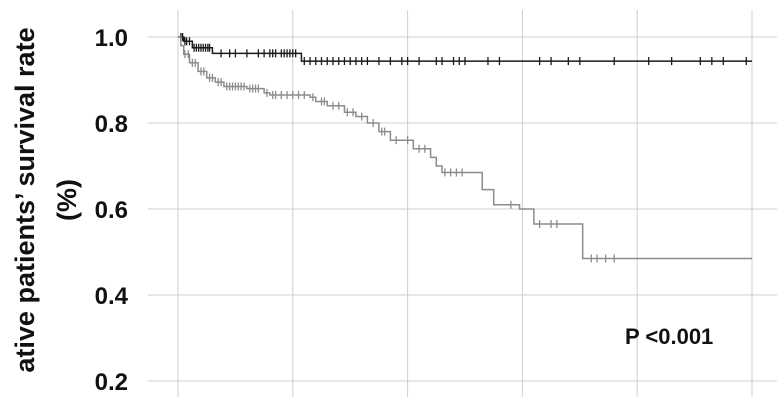 This screenshot has height=397, width=777. What do you see at coordinates (25, 199) in the screenshot?
I see `y-axis-label: ative patients’ survival rate` at bounding box center [25, 199].